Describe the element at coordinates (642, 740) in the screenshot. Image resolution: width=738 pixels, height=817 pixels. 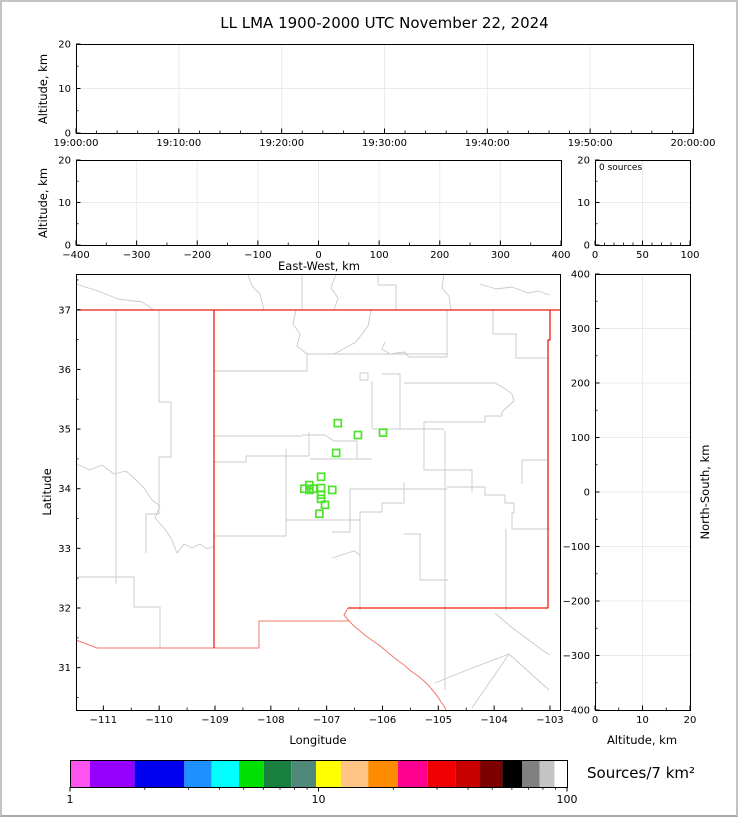
I see `p5-xlabel-altitude: Altitude, km` at that location.